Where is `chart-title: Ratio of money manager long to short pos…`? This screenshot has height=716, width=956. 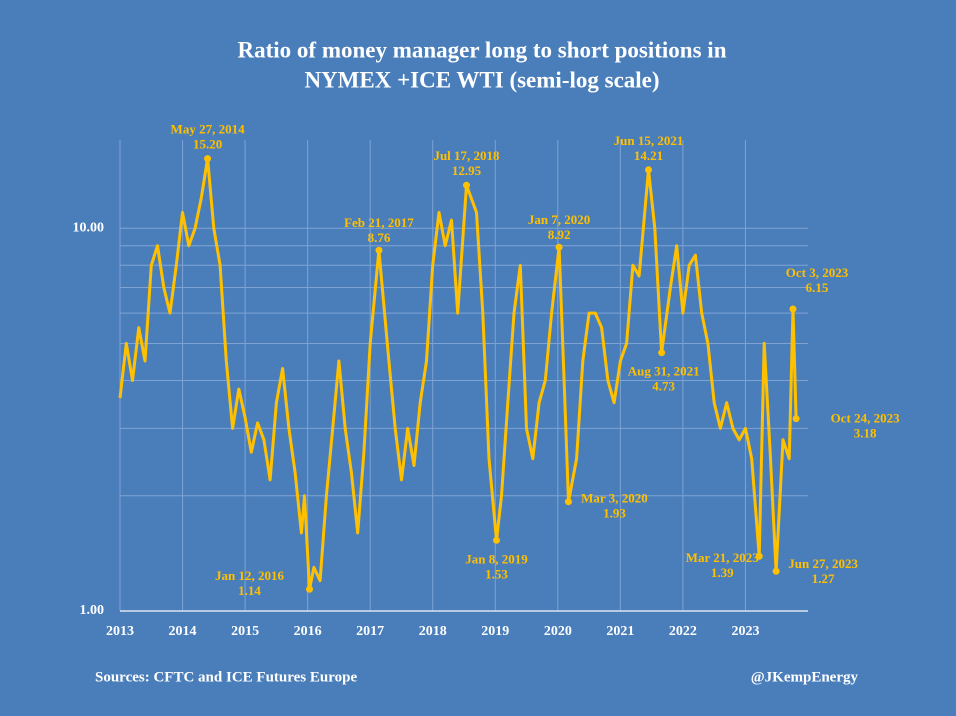
chart-title: Ratio of money manager long to short pos… is located at coordinates (482, 49).